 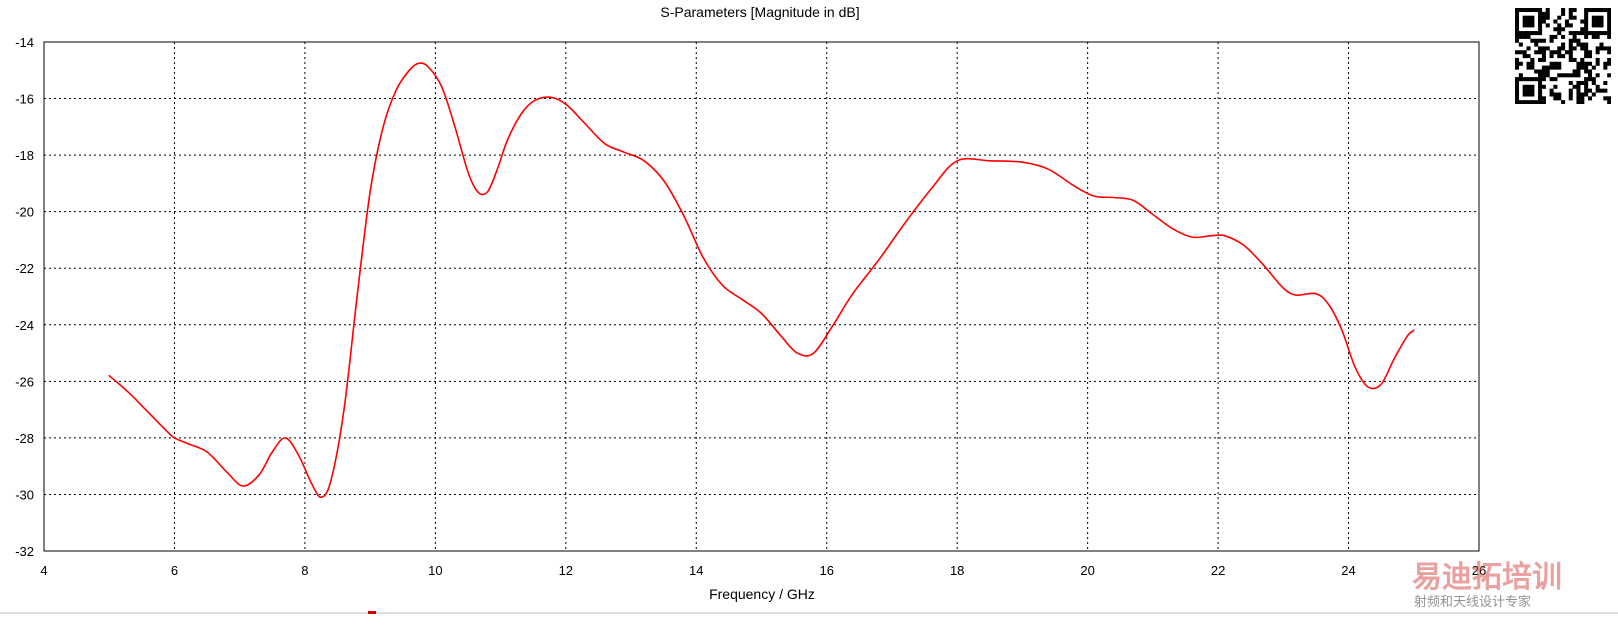 I want to click on y-tick-label: -20, so click(x=24, y=212).